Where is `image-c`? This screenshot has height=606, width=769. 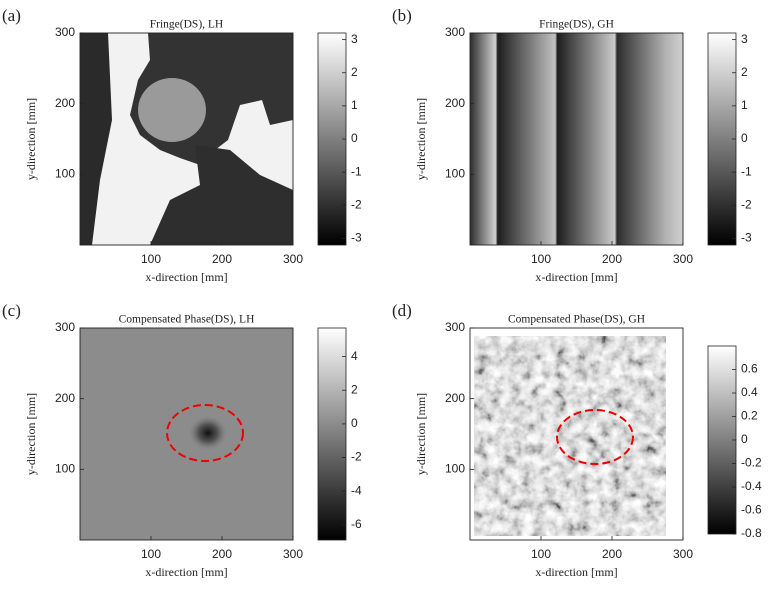
image-c is located at coordinates (186, 434).